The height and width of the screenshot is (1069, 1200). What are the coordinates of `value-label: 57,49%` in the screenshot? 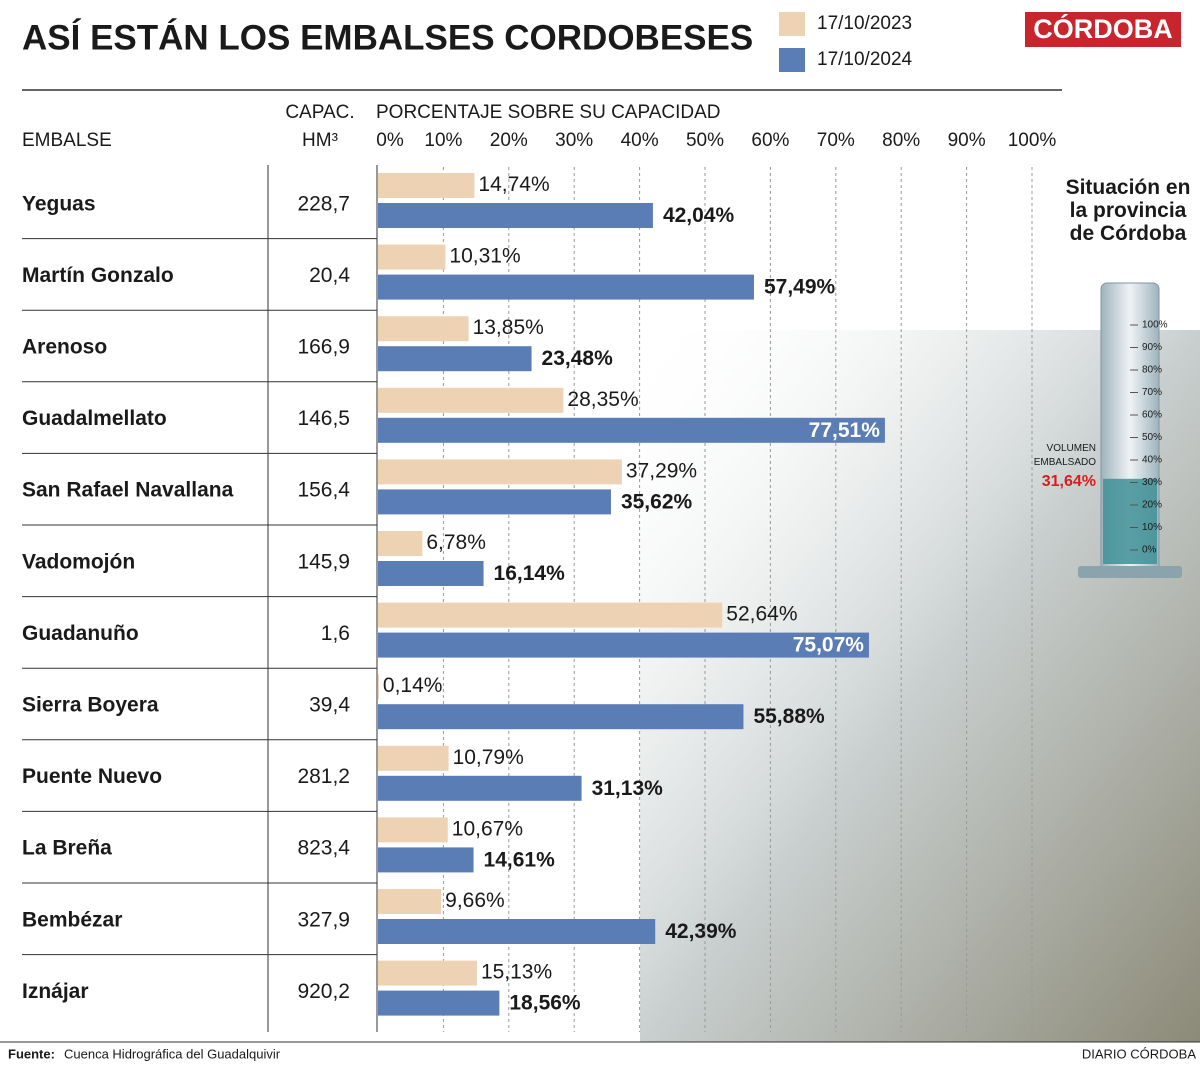 It's located at (800, 287).